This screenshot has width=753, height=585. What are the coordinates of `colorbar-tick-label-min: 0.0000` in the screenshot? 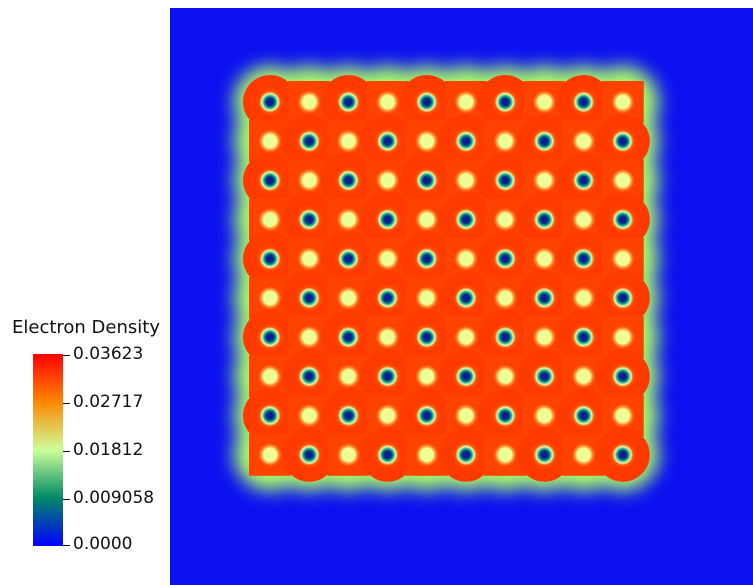 It's located at (102, 544).